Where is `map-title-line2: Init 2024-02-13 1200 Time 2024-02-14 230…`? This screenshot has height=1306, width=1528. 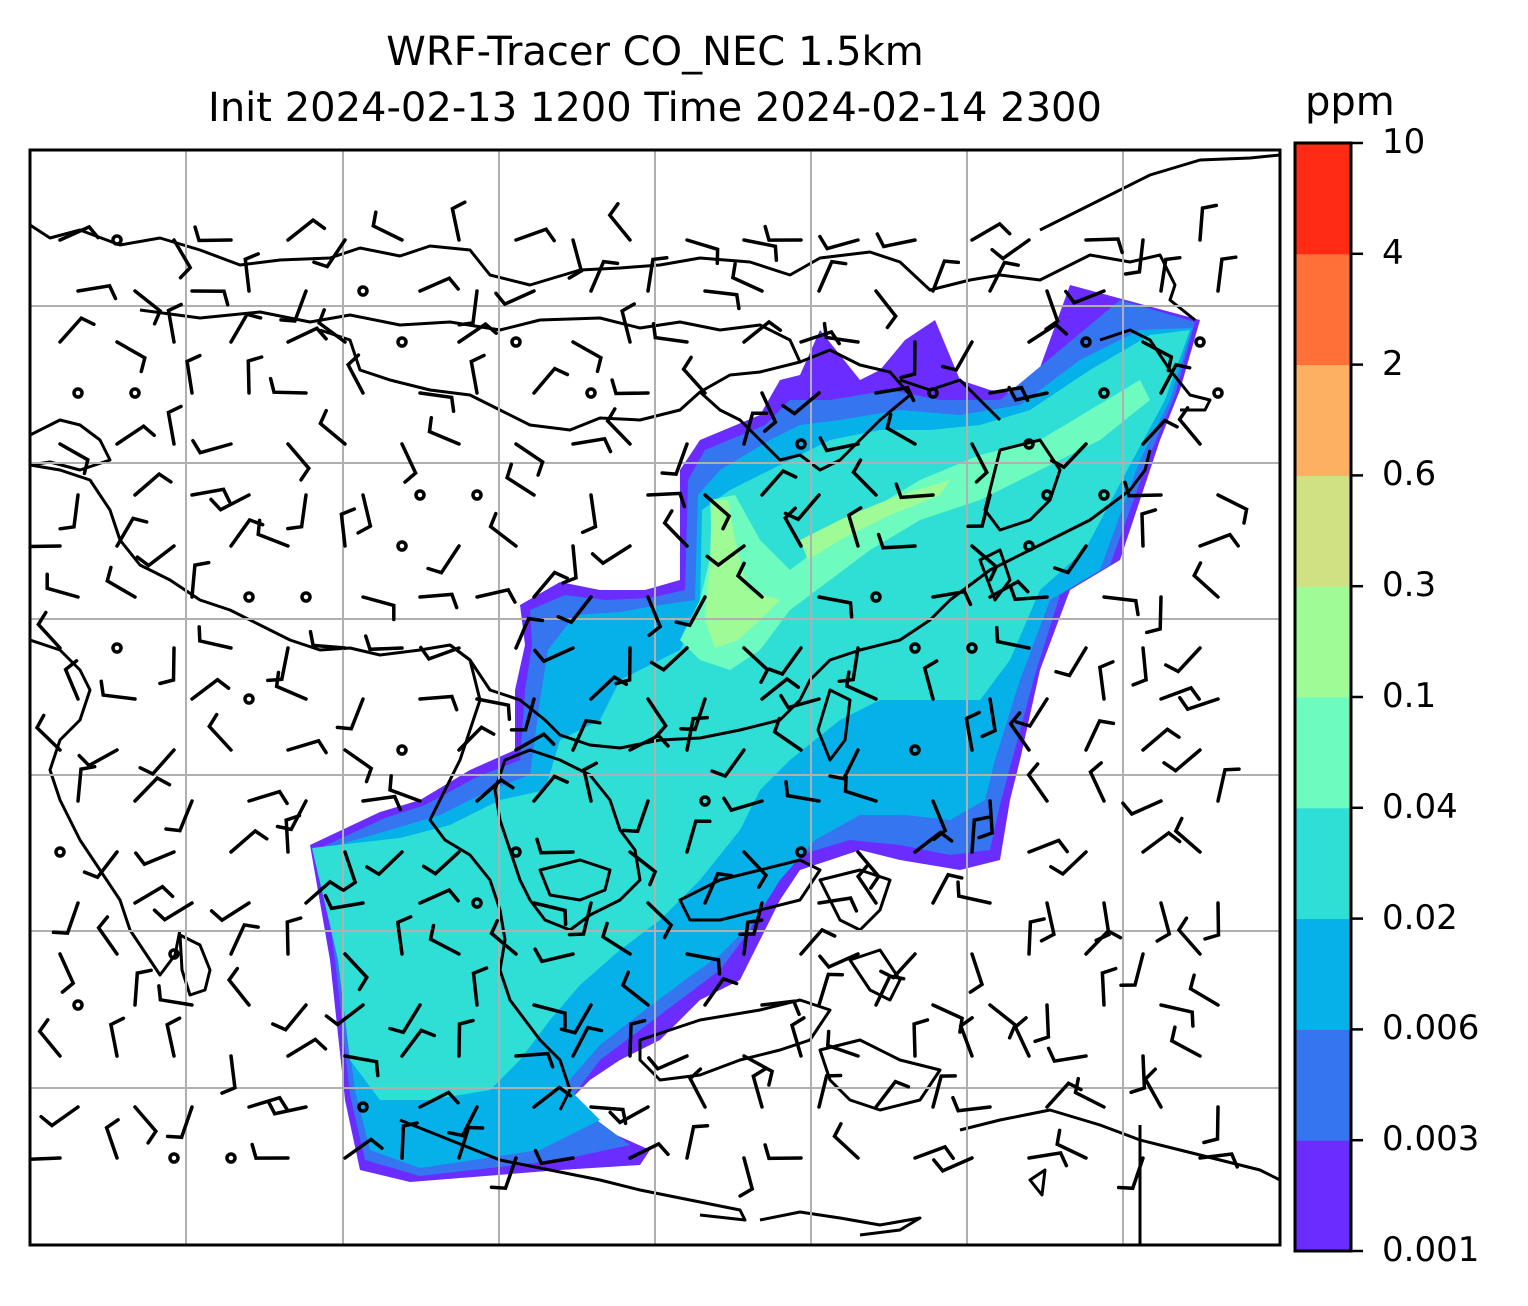
map-title-line2: Init 2024-02-13 1200 Time 2024-02-14 230… is located at coordinates (655, 108).